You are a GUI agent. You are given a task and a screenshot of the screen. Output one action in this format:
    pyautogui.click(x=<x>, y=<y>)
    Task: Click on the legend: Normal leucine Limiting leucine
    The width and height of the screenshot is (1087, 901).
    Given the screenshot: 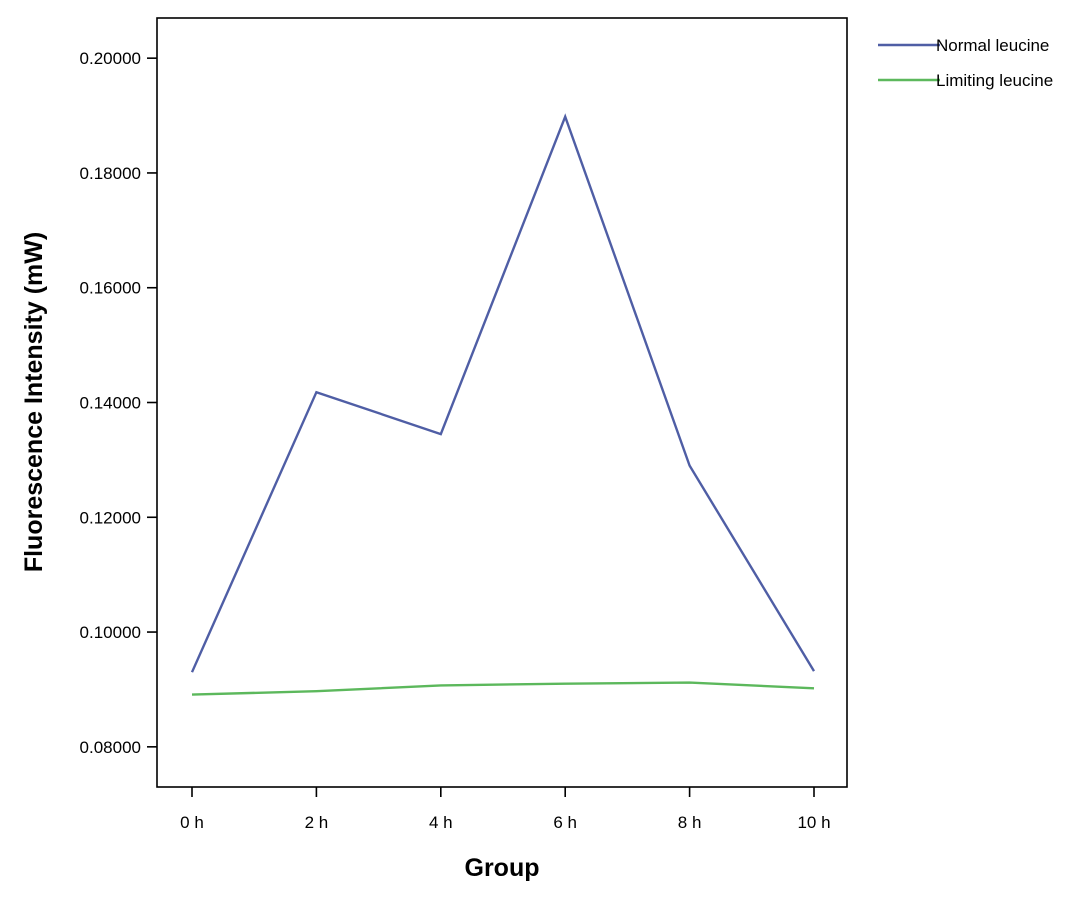 What is the action you would take?
    pyautogui.click(x=965, y=63)
    